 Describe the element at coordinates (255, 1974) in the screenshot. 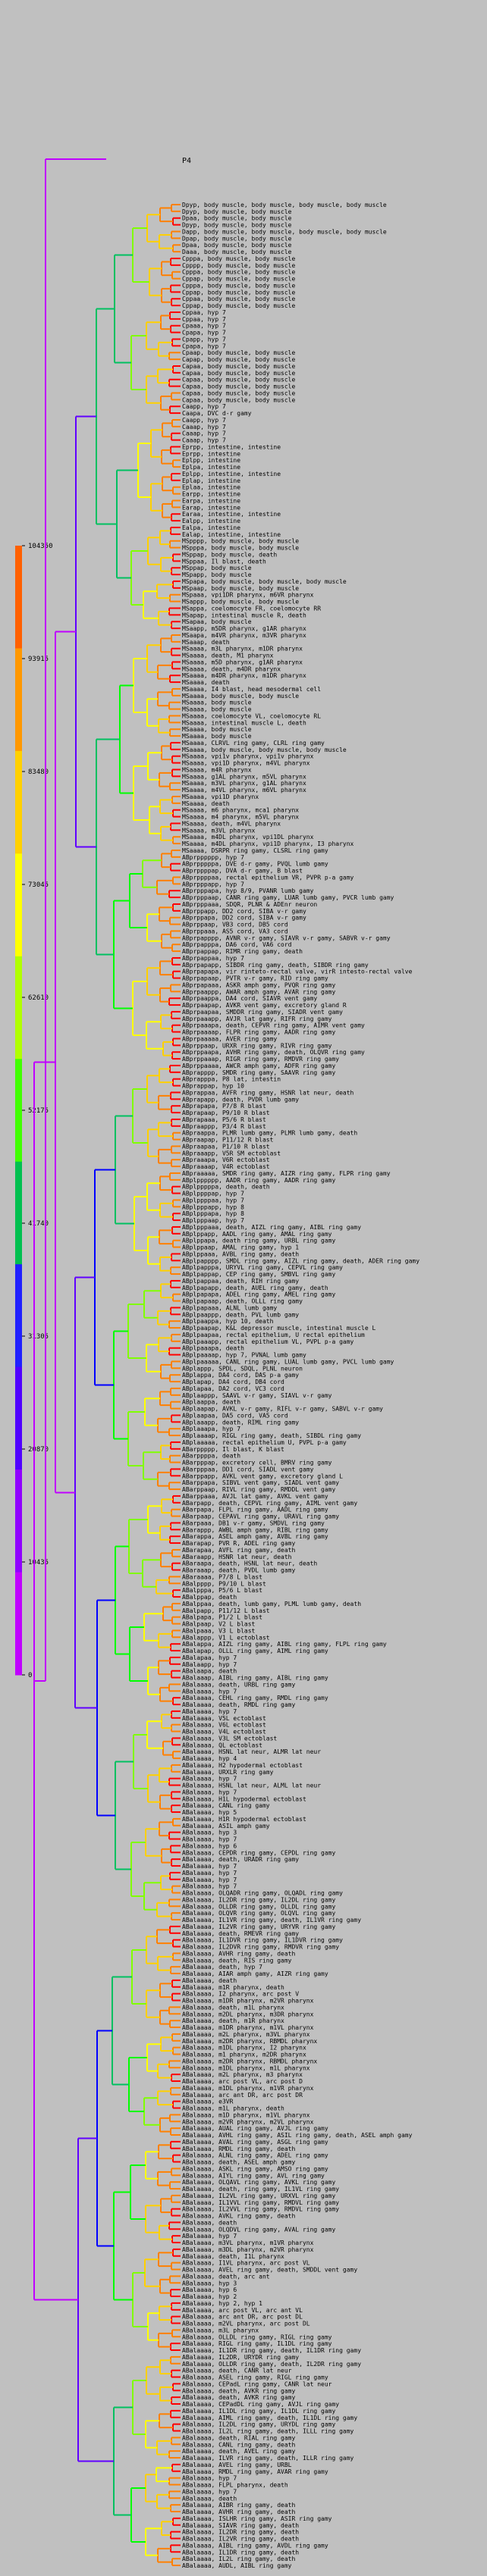

I see `leaf-label: ABalaaaa, AIAR amph gamy, AIZR ring gamy` at that location.